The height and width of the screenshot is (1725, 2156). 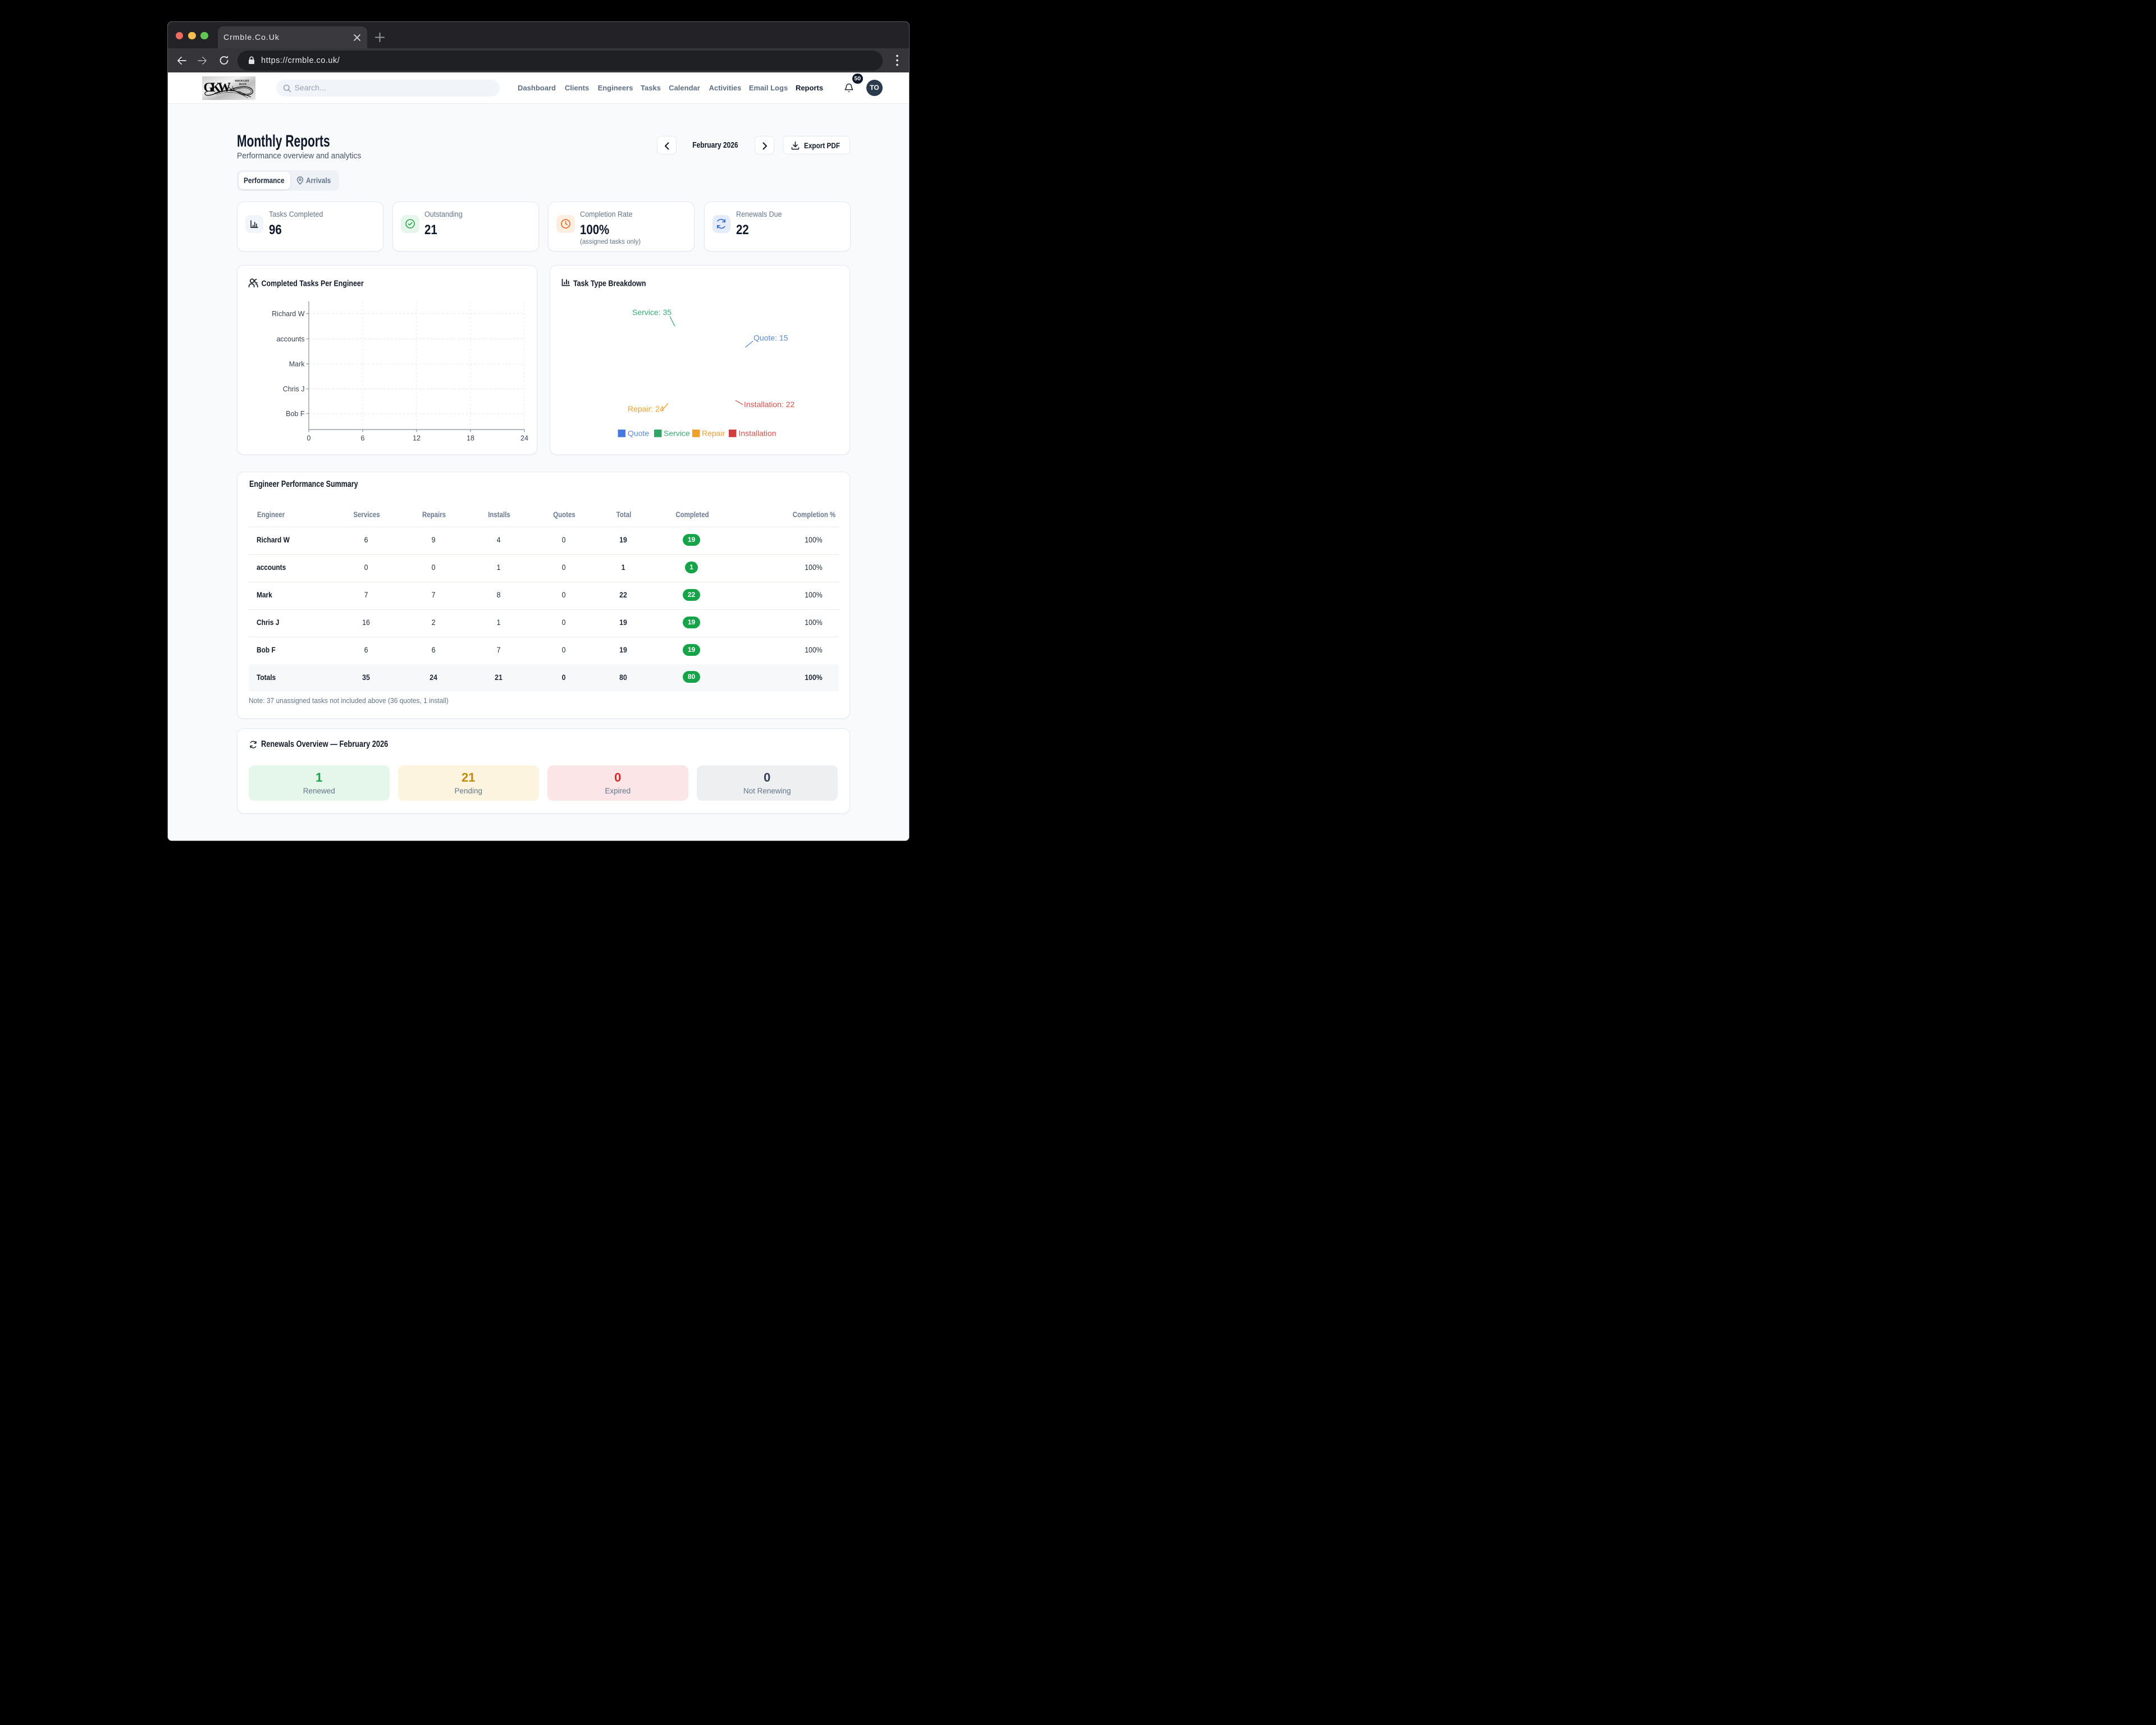 What do you see at coordinates (769, 404) in the screenshot?
I see `svg-text: Installation: 22` at bounding box center [769, 404].